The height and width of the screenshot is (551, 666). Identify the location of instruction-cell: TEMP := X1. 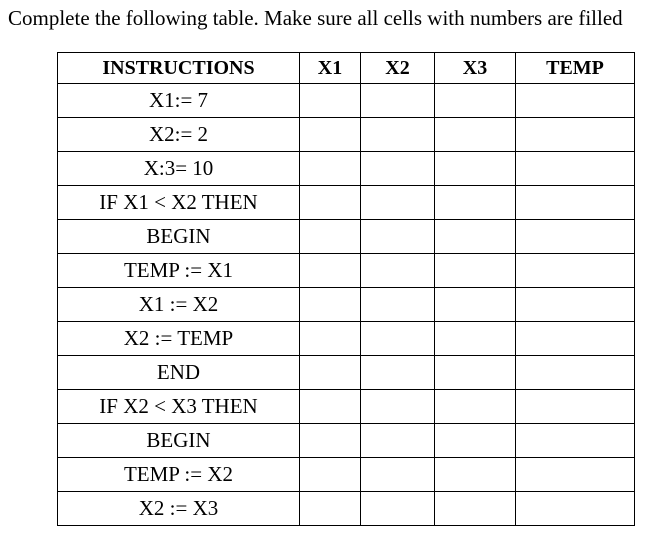
(178, 270).